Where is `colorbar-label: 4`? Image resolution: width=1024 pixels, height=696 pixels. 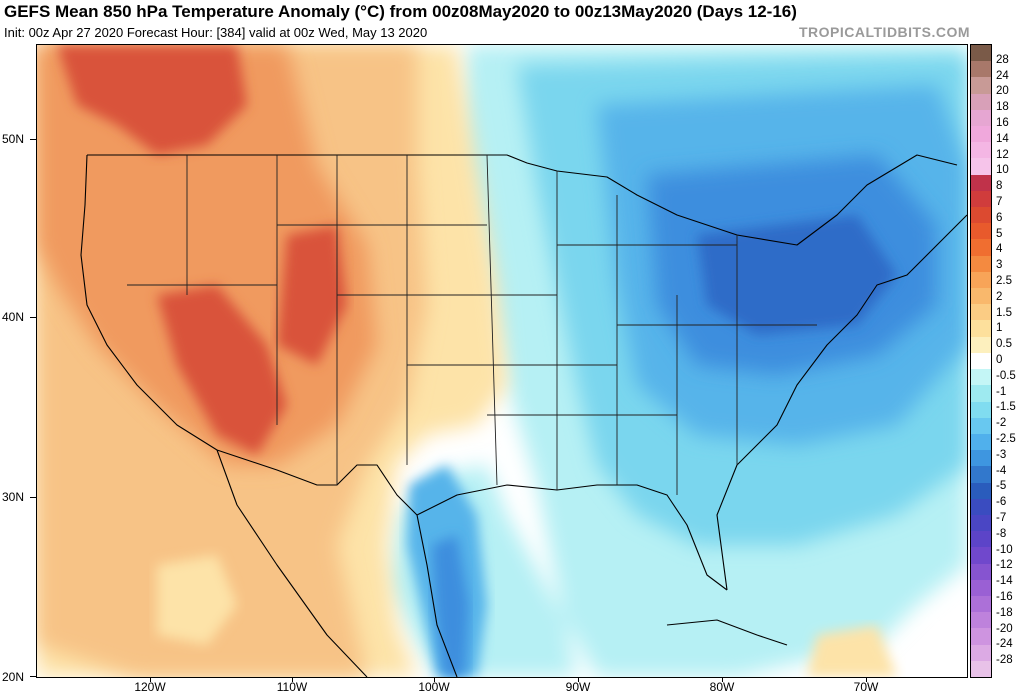
colorbar-label: 4 is located at coordinates (999, 249).